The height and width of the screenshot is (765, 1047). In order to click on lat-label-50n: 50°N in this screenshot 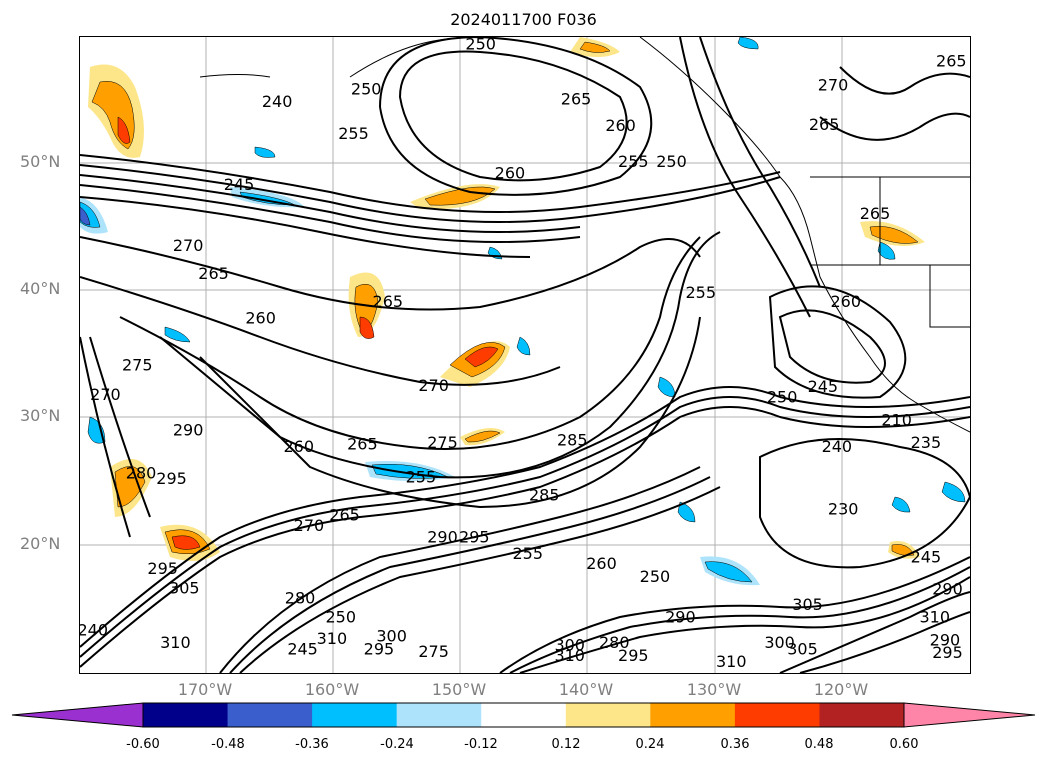, I will do `click(40, 161)`.